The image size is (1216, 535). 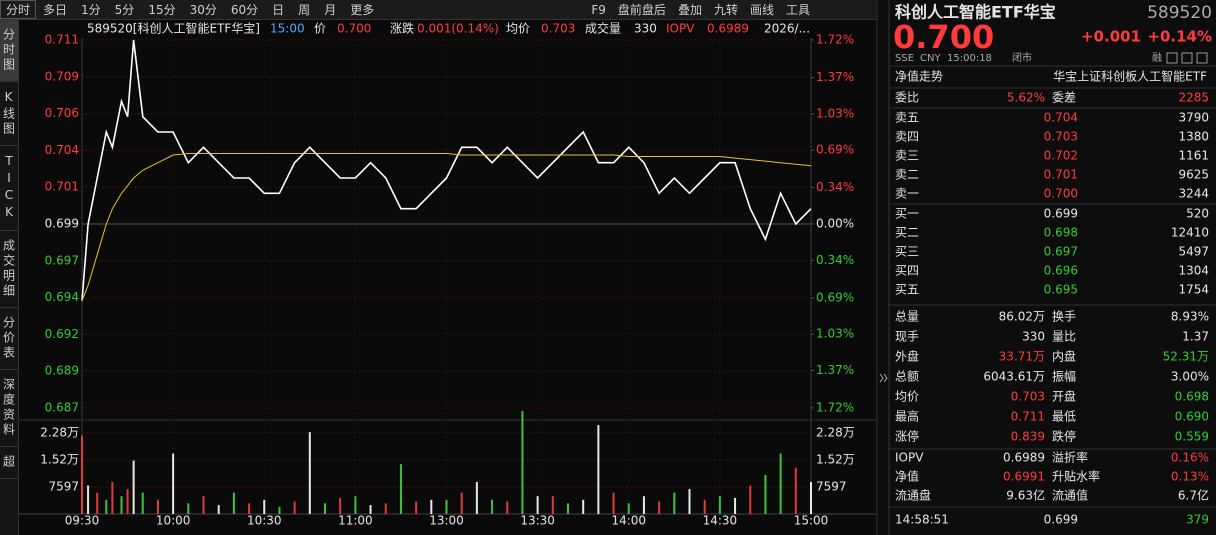 What do you see at coordinates (330, 10) in the screenshot?
I see `period-tab: 月` at bounding box center [330, 10].